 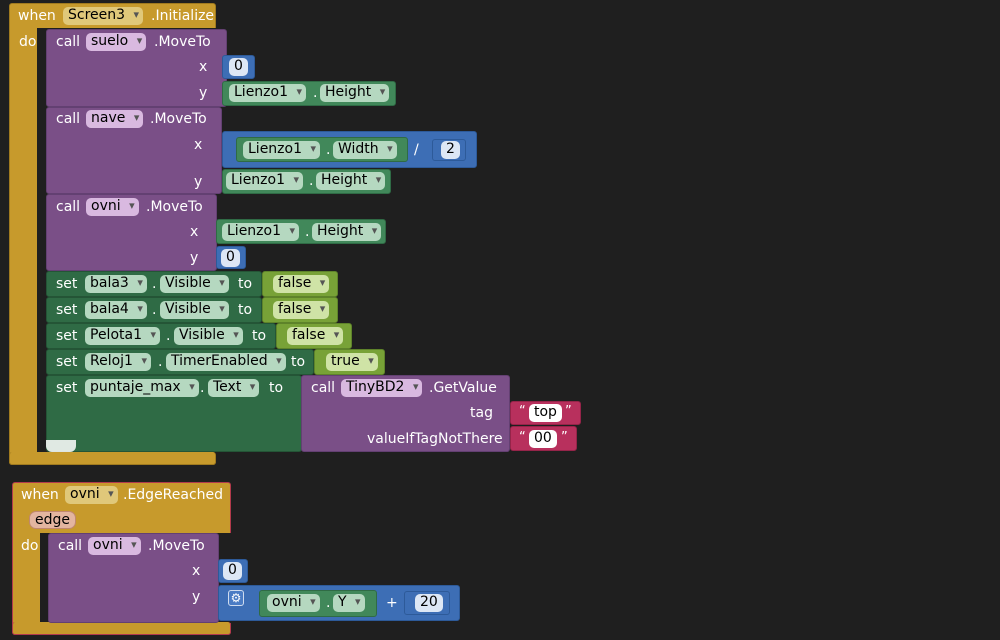 What do you see at coordinates (545, 413) in the screenshot?
I see `tag-text-value: top` at bounding box center [545, 413].